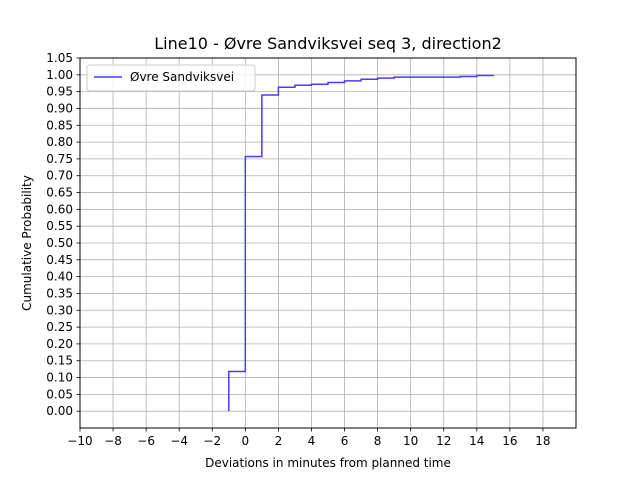 The height and width of the screenshot is (485, 640). I want to click on y-tick-label: 0.65, so click(59, 193).